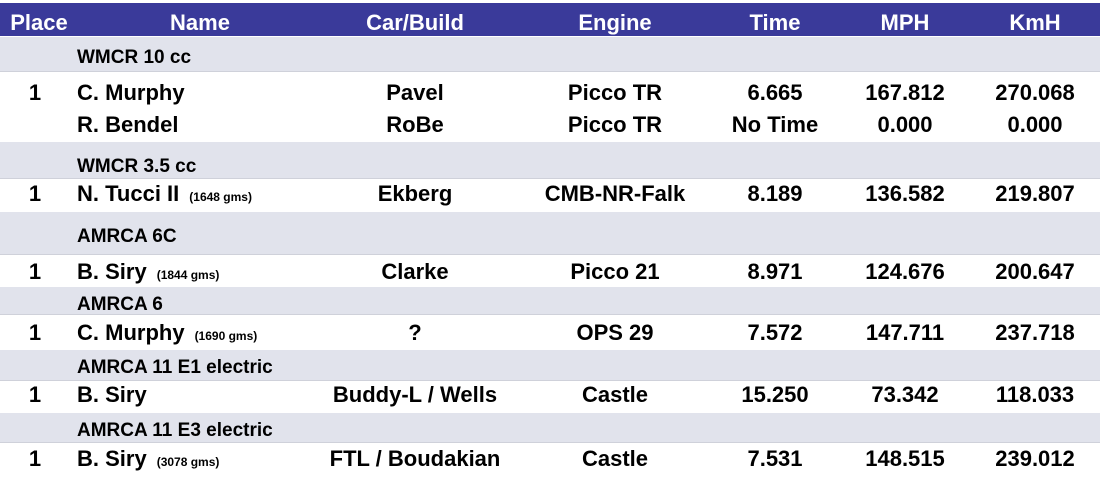  What do you see at coordinates (415, 332) in the screenshot?
I see `car-cell: ?` at bounding box center [415, 332].